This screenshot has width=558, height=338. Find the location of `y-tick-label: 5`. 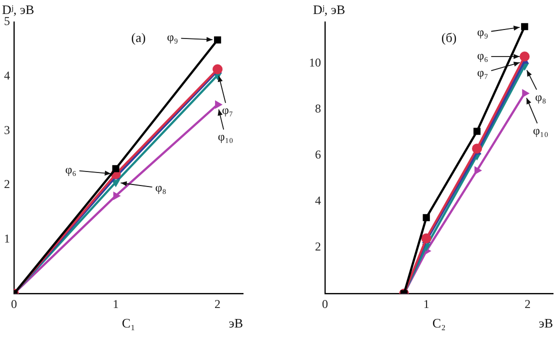

y-tick-label: 5 is located at coordinates (7, 21).